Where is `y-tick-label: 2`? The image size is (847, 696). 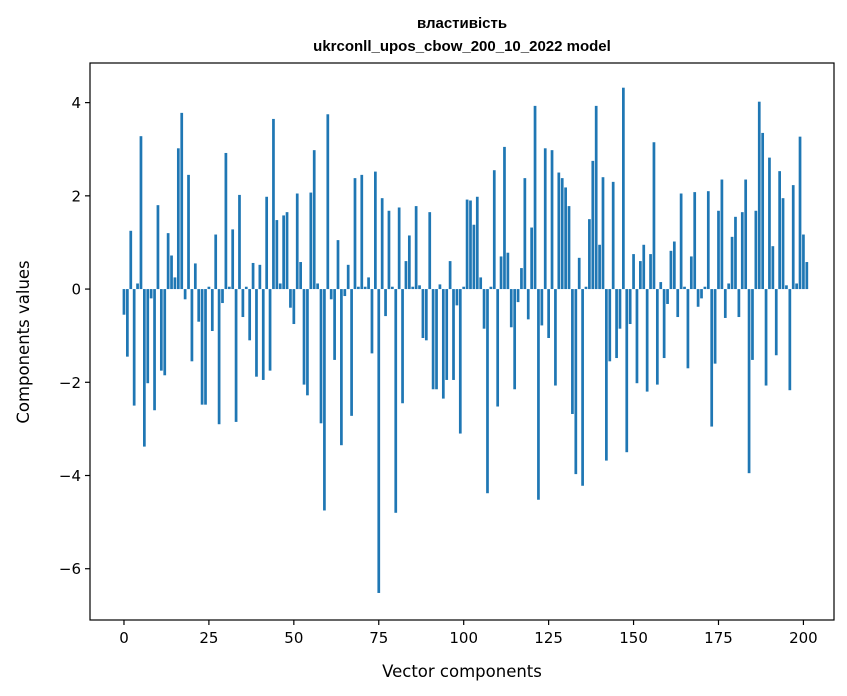 y-tick-label: 2 is located at coordinates (76, 196).